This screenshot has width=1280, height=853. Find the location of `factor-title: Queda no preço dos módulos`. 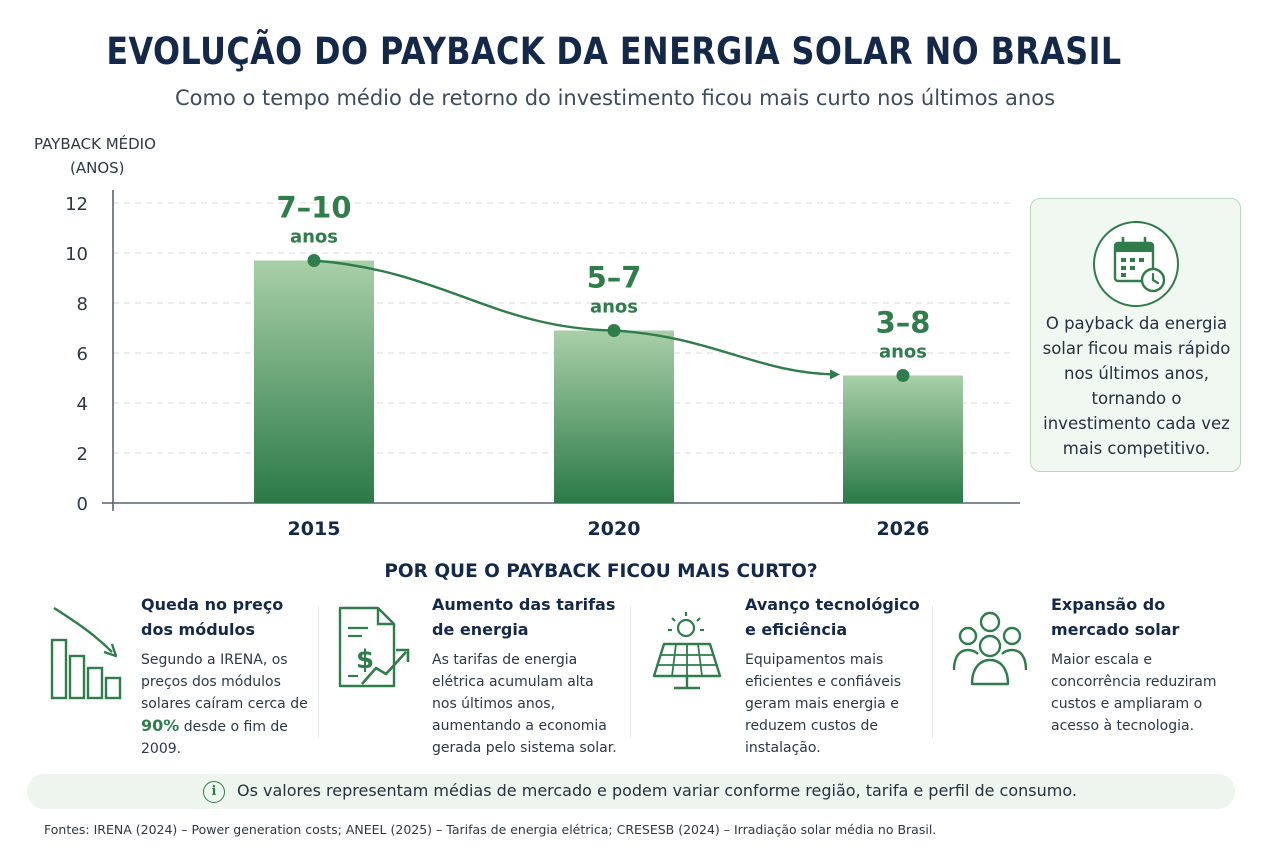

factor-title: Queda no preço dos módulos is located at coordinates (212, 617).